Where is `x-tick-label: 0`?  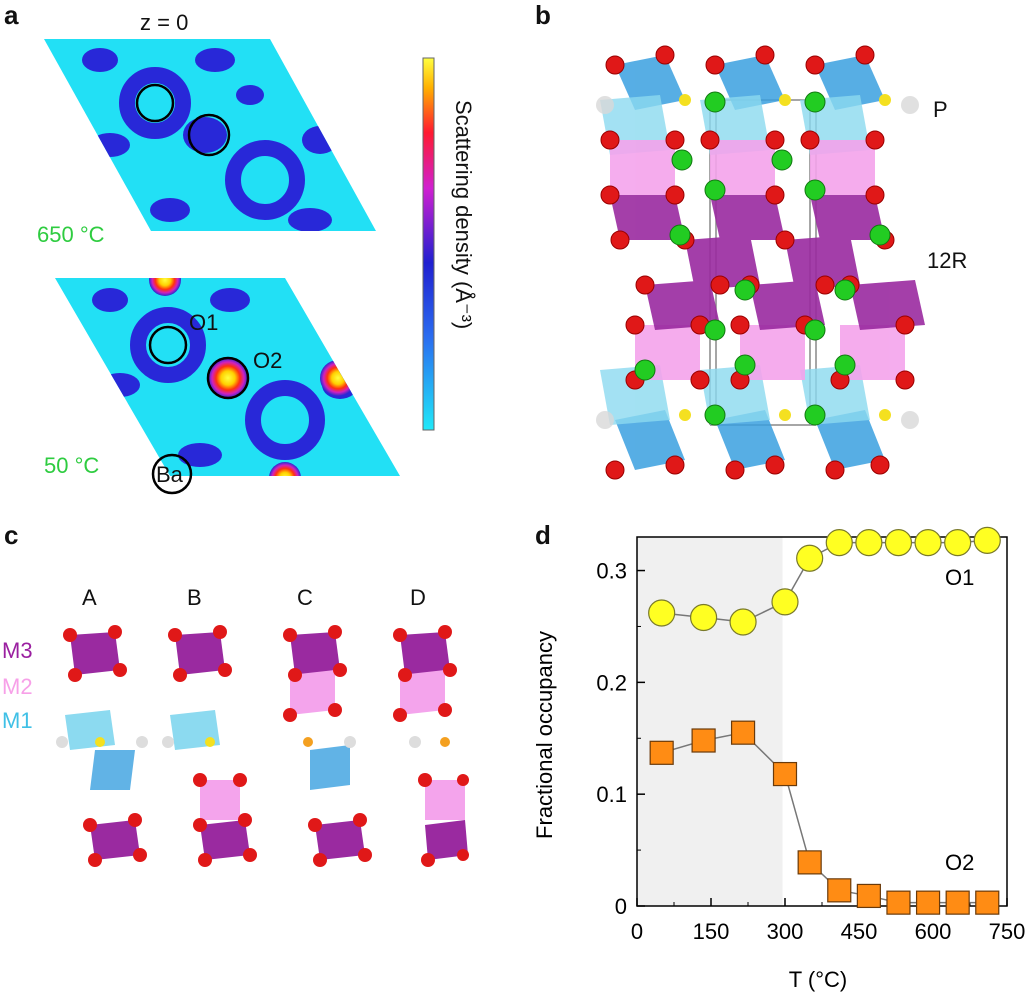 x-tick-label: 0 is located at coordinates (637, 931).